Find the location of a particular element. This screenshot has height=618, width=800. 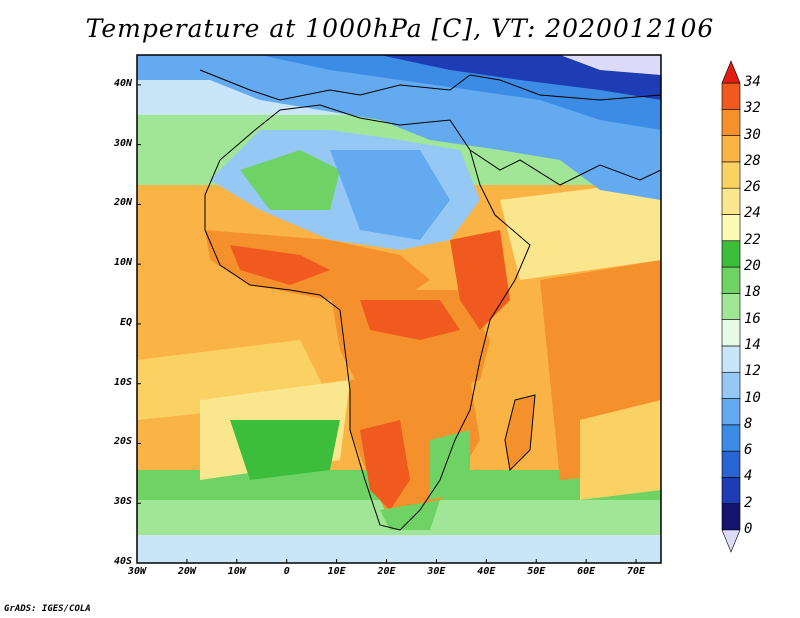

colorbar-level-label: 30 is located at coordinates (752, 134).